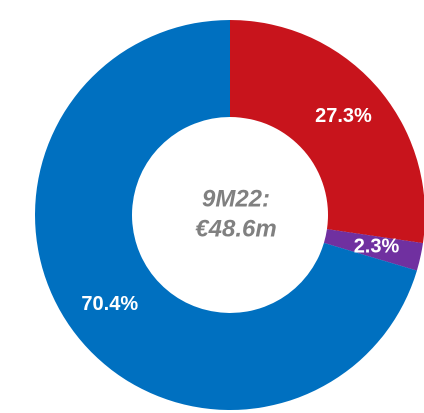 The width and height of the screenshot is (424, 413). I want to click on value-label: 2.3%, so click(377, 247).